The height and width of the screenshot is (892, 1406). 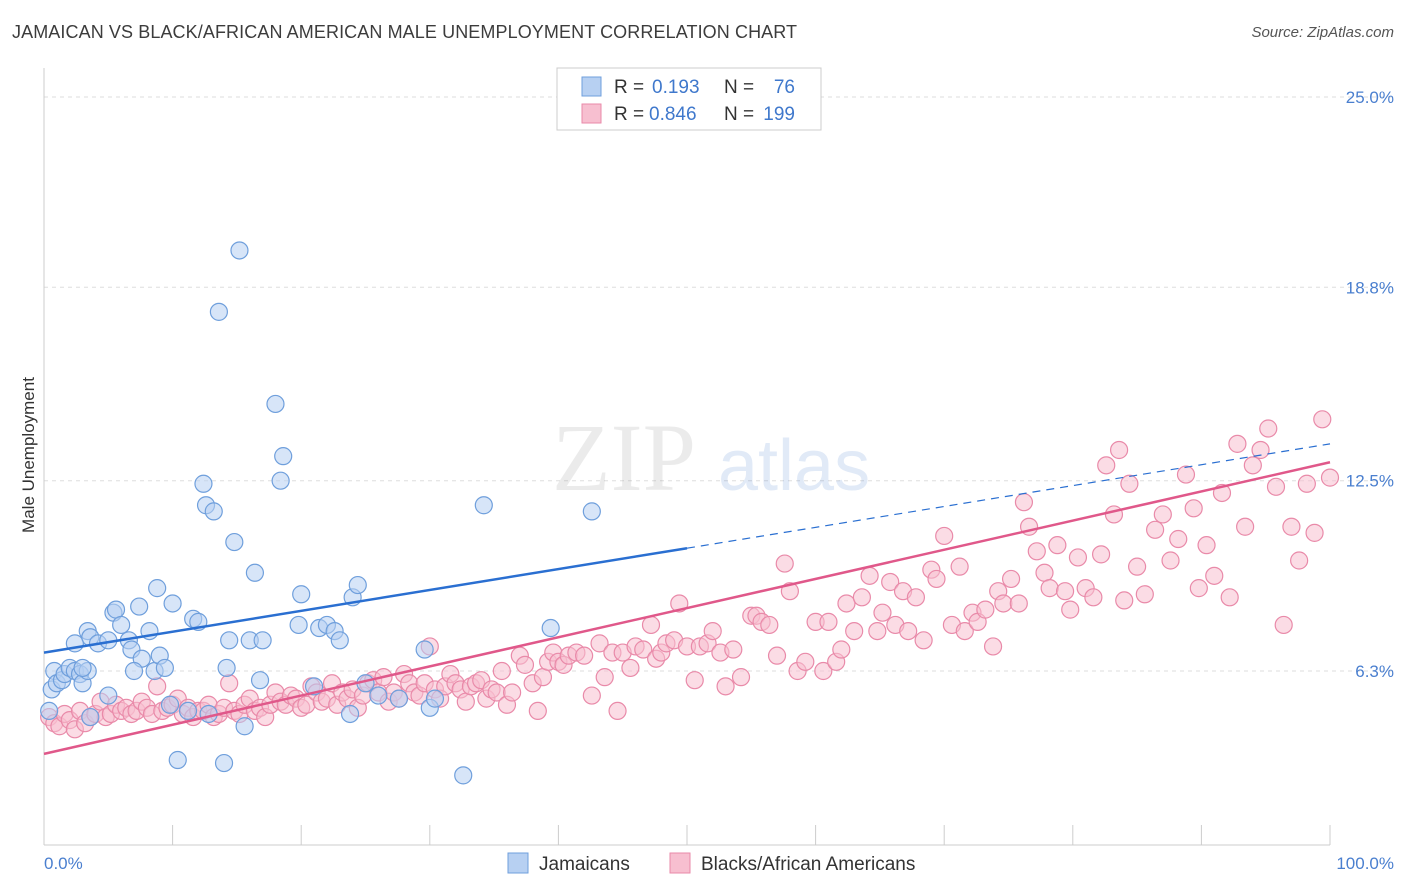 What do you see at coordinates (1322, 32) in the screenshot?
I see `source-label: Source: ZipAtlas.com` at bounding box center [1322, 32].